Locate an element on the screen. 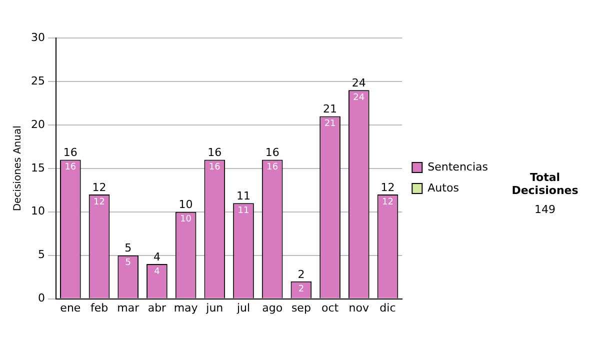 The width and height of the screenshot is (600, 340). data-label: 24 is located at coordinates (359, 98).